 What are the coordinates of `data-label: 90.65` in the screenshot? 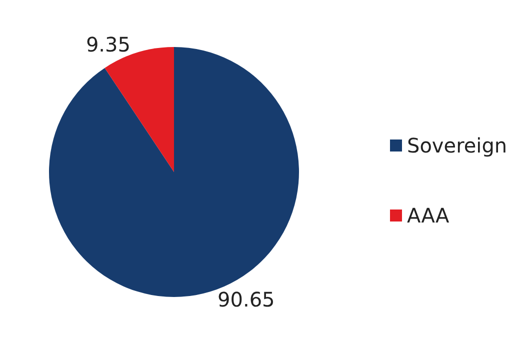 It's located at (246, 299).